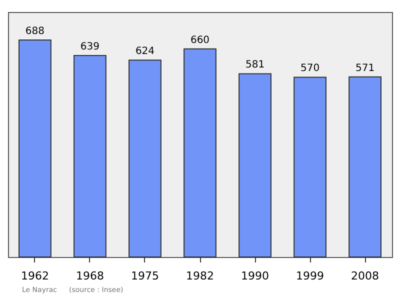  I want to click on data-label: 624, so click(145, 52).